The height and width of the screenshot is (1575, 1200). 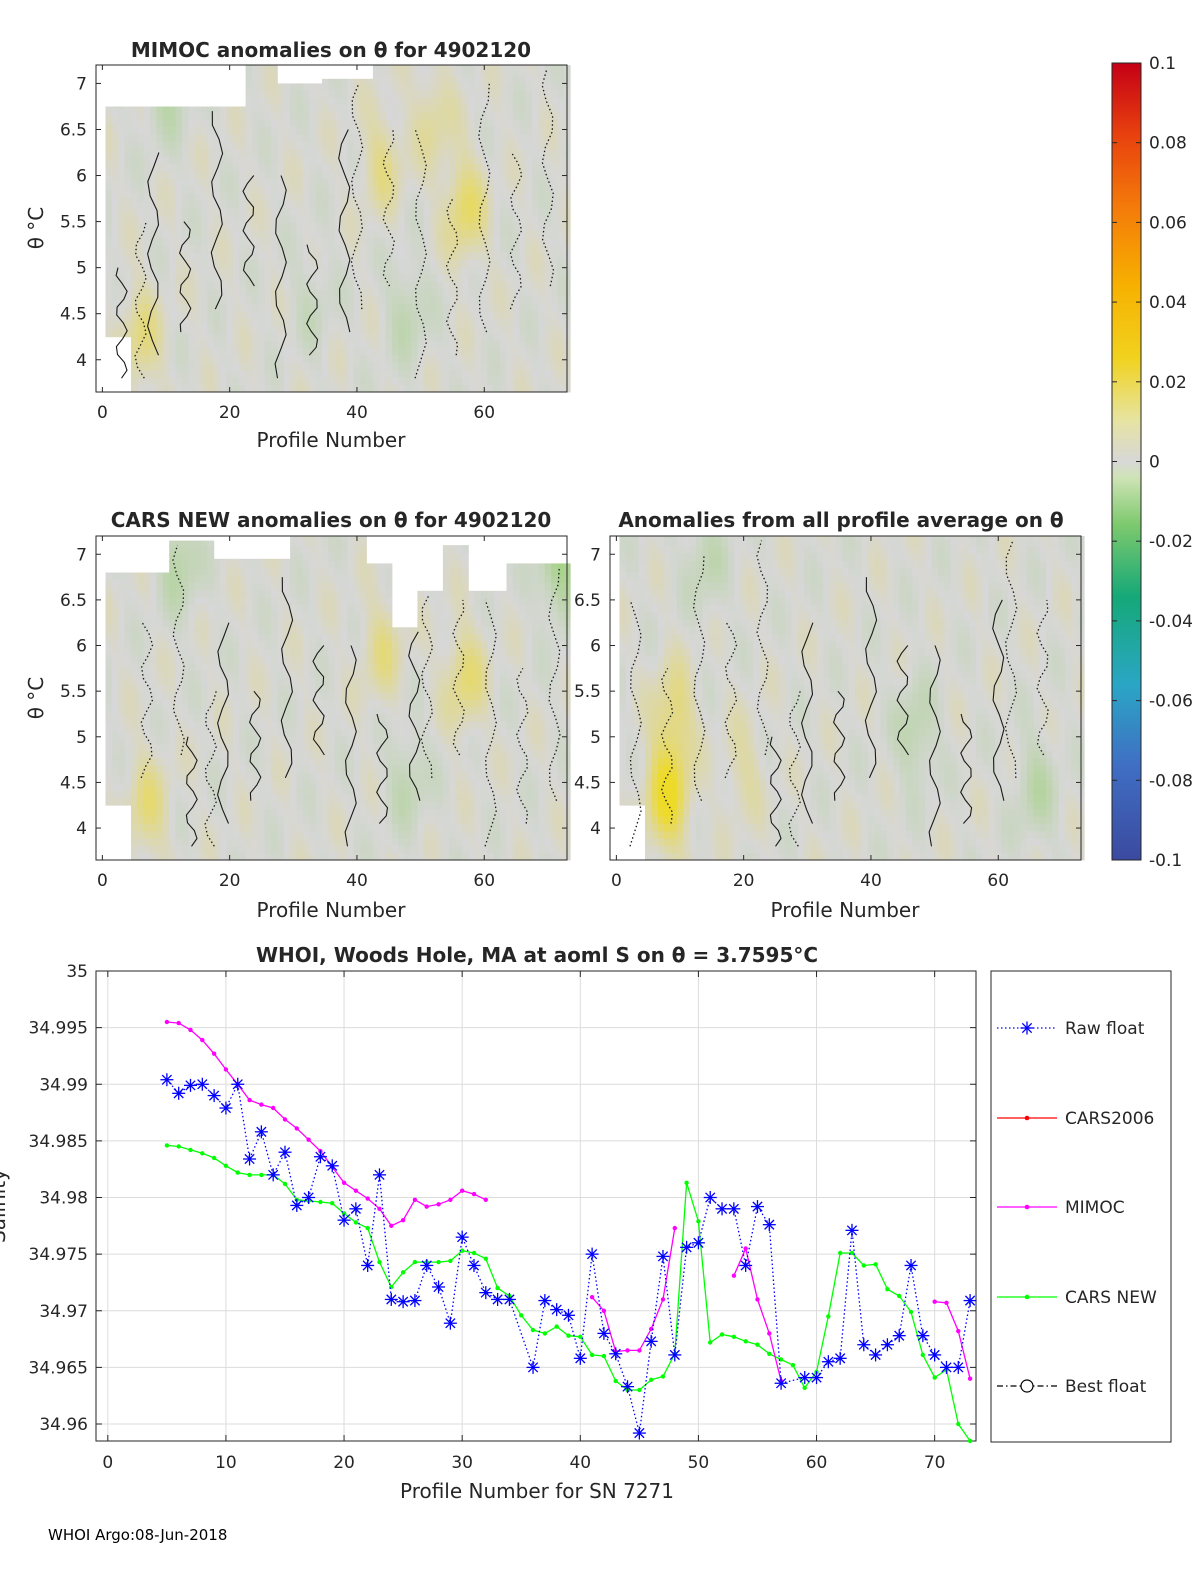 What do you see at coordinates (331, 228) in the screenshot?
I see `mimoc-plot-frame` at bounding box center [331, 228].